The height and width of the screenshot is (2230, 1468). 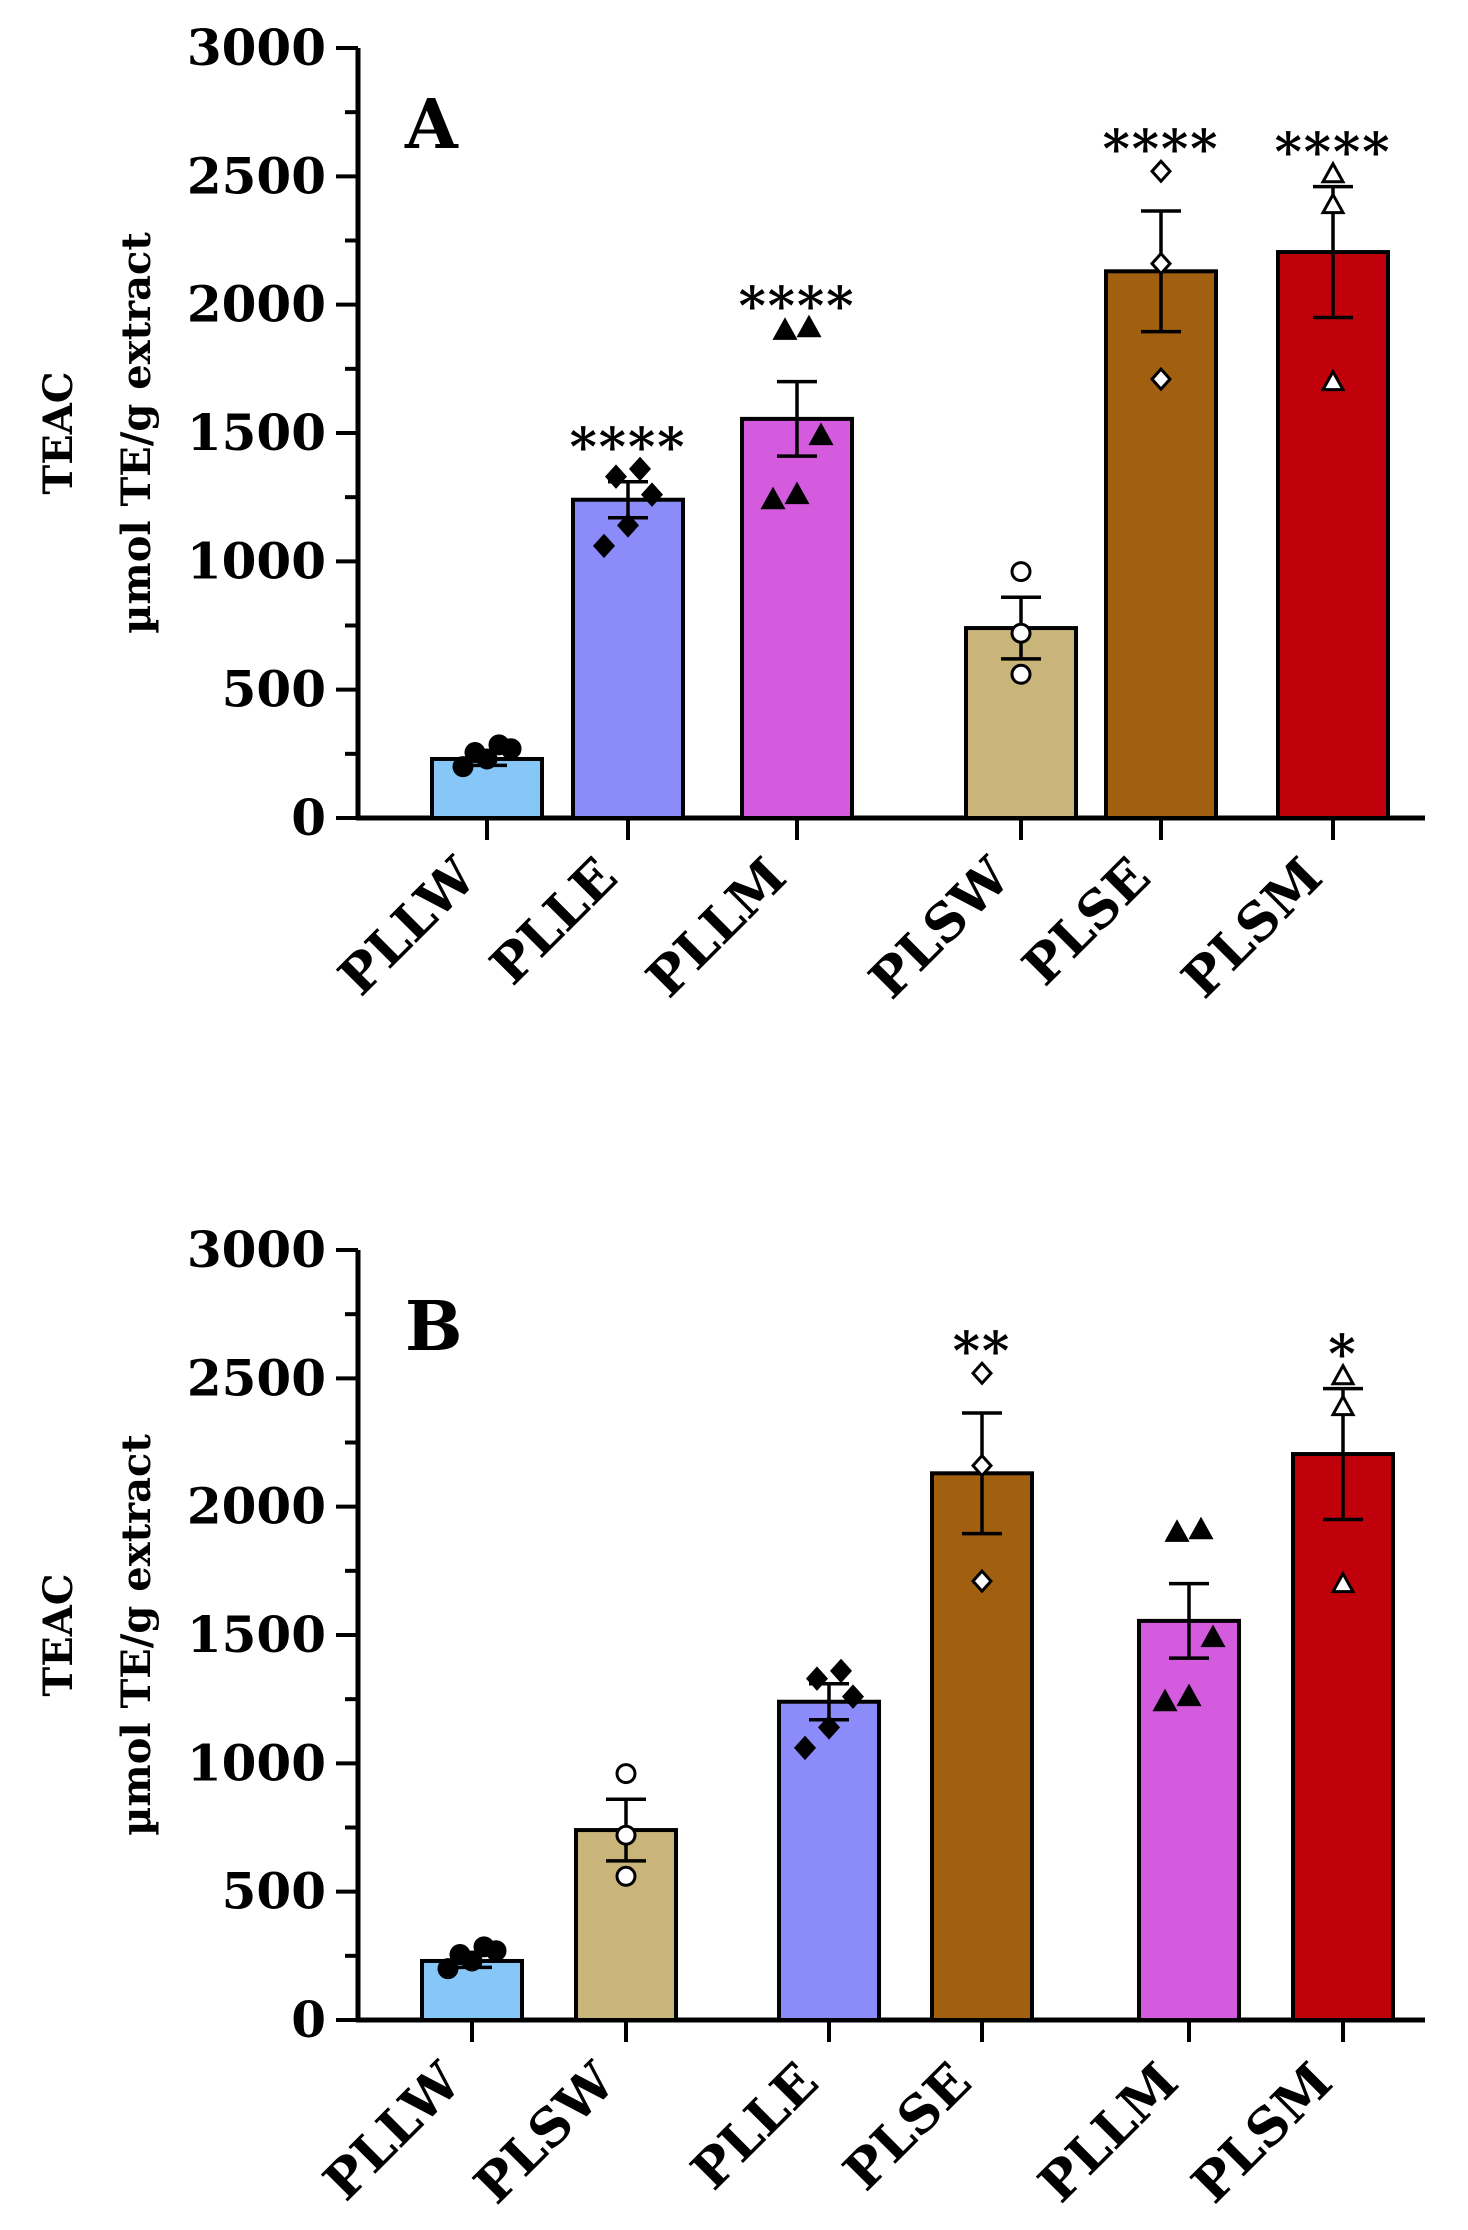 I want to click on panel-letter: A, so click(x=431, y=125).